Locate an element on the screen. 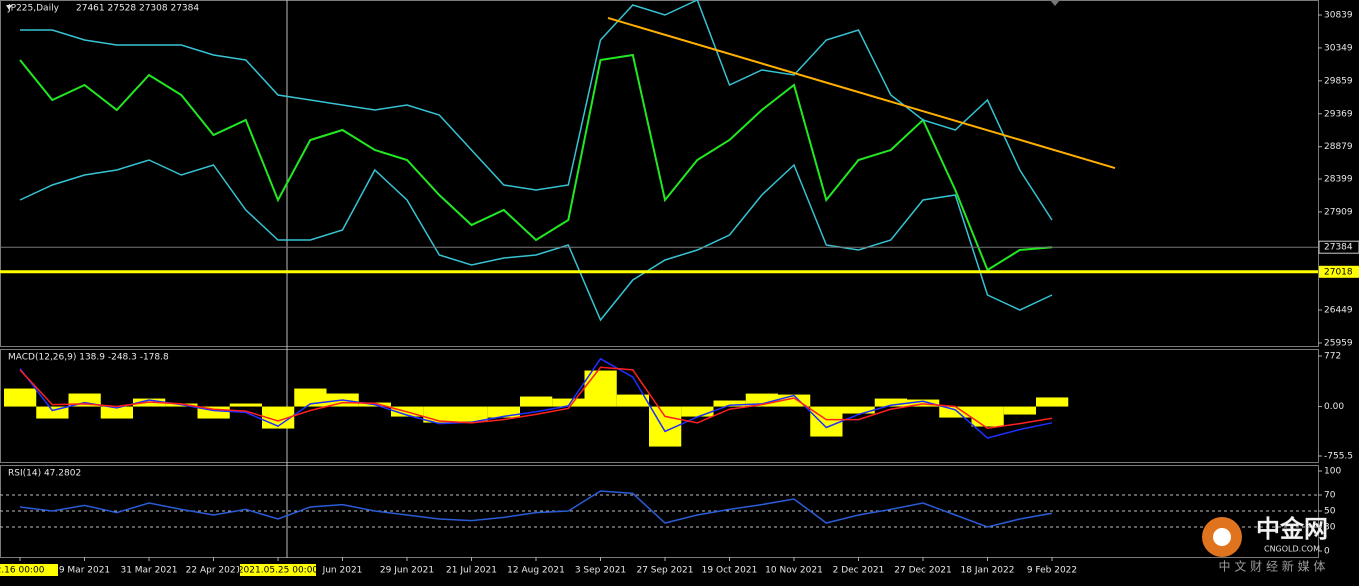  y-tick-label: -755.5 is located at coordinates (1338, 457).